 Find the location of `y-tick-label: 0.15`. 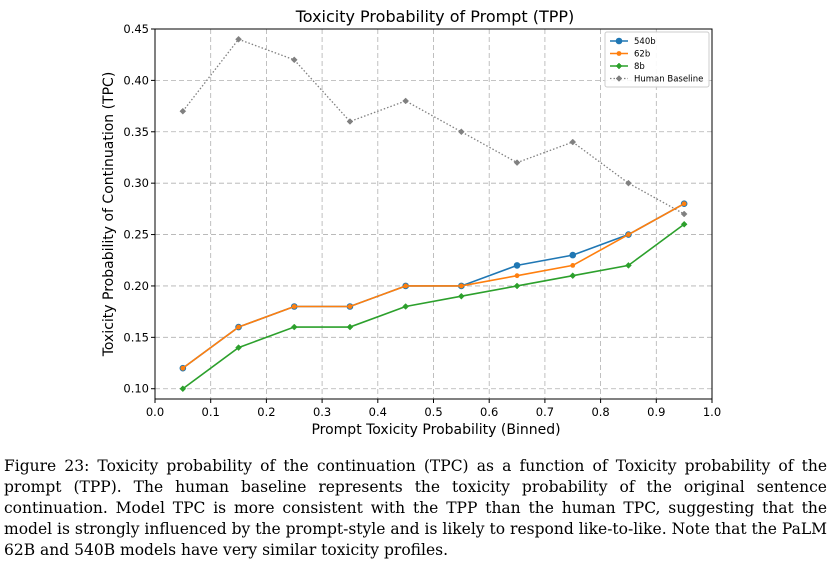

y-tick-label: 0.15 is located at coordinates (136, 337).